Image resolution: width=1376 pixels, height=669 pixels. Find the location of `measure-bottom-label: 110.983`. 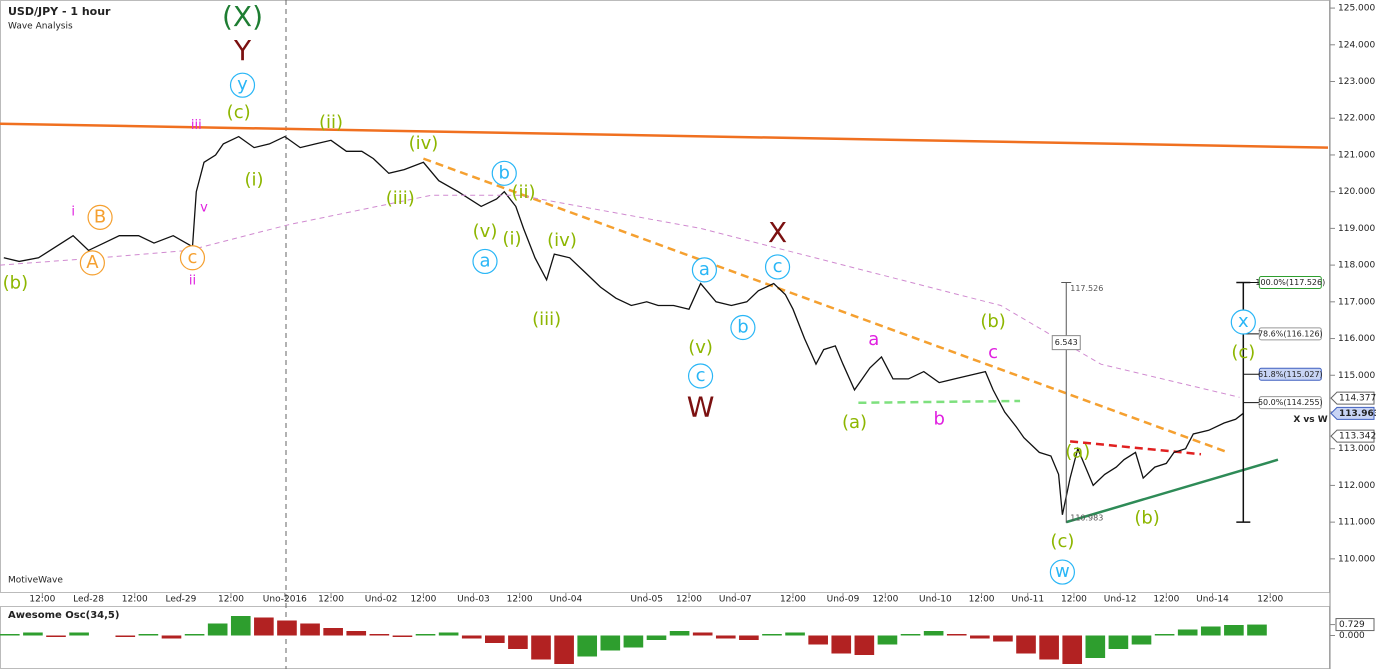

measure-bottom-label: 110.983 is located at coordinates (1086, 517).